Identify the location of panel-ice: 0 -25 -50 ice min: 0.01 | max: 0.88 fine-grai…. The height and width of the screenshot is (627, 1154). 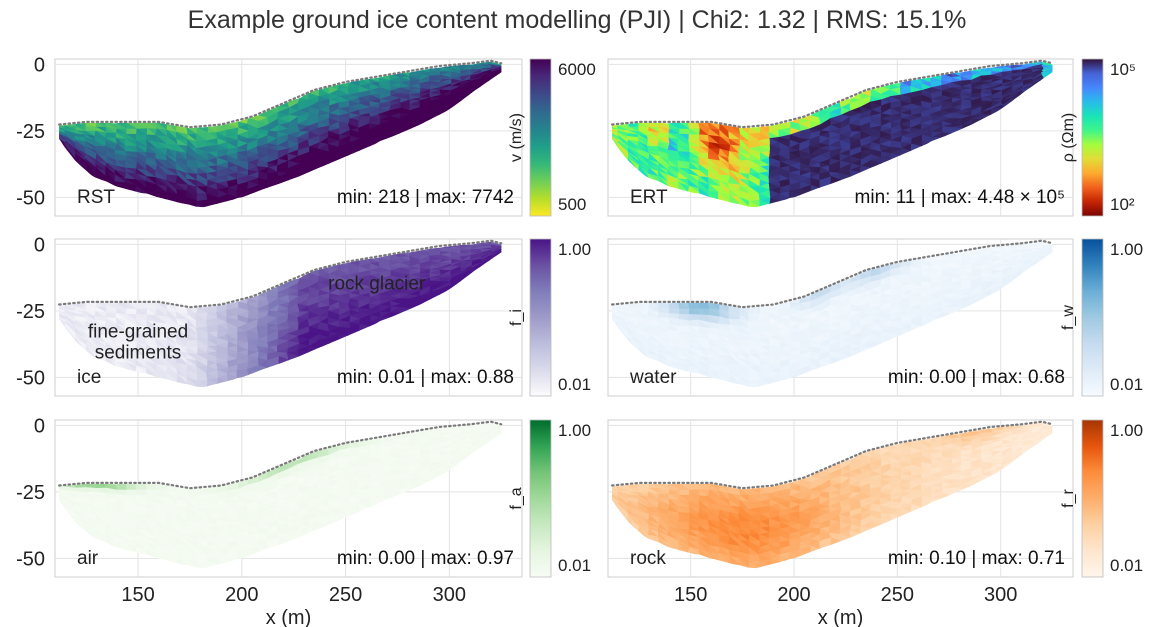
(303, 315).